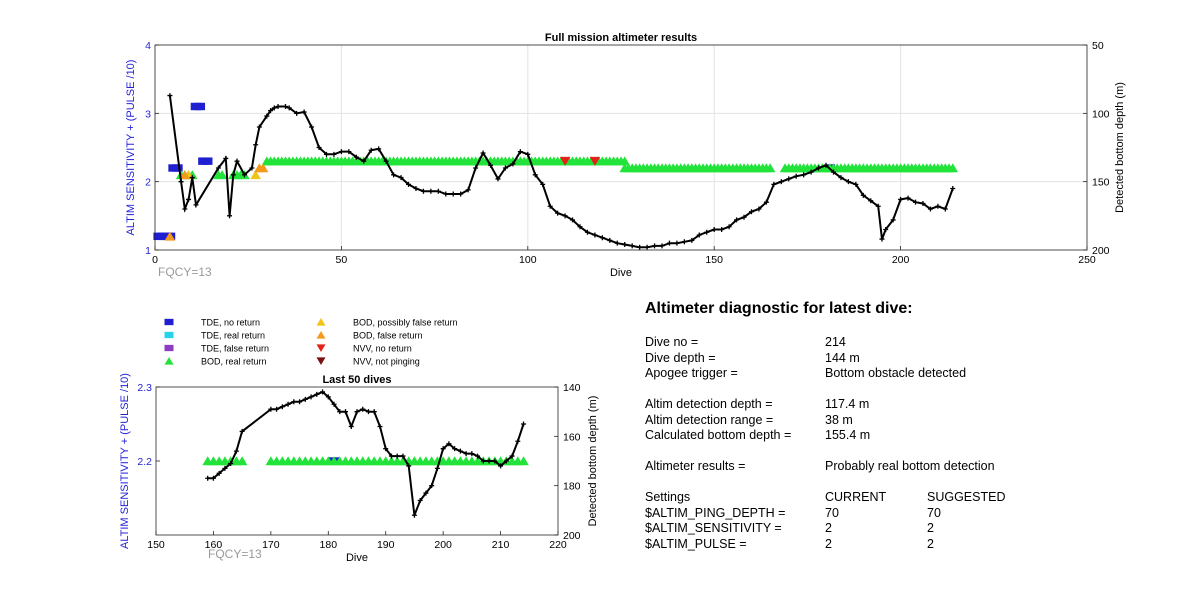 This screenshot has height=606, width=1200. What do you see at coordinates (934, 512) in the screenshot?
I see `ping-depth-suggested: 70` at bounding box center [934, 512].